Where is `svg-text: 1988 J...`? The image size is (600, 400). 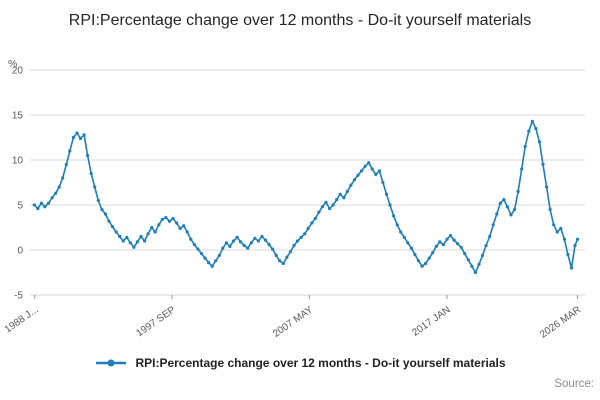
svg-text: 1988 J... is located at coordinates (22, 319).